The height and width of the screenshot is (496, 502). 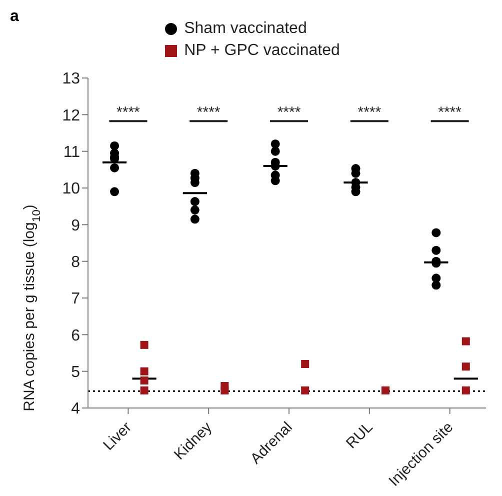 I want to click on y-tick-label: 11, so click(x=71, y=153).